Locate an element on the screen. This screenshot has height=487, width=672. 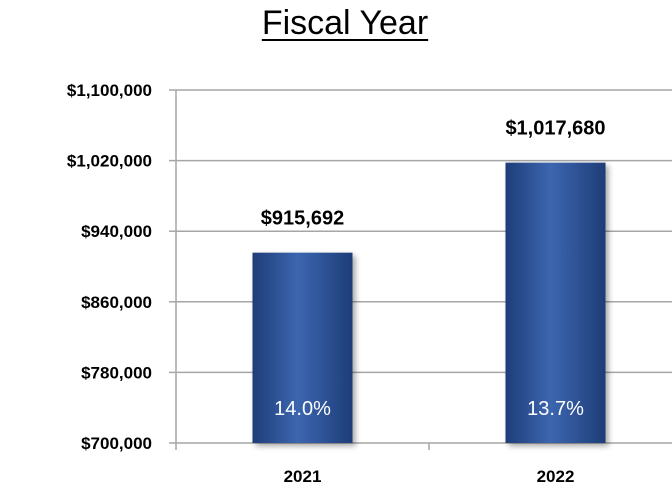
x-tick-label: 2021 is located at coordinates (303, 476).